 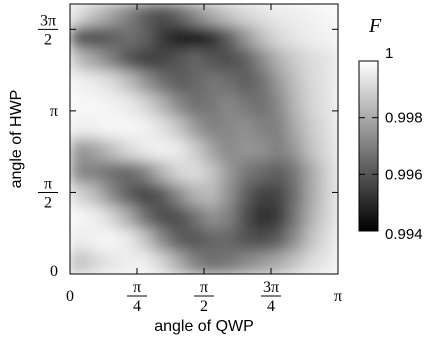 What do you see at coordinates (404, 234) in the screenshot?
I see `colorbar-tick-label: 0.994` at bounding box center [404, 234].